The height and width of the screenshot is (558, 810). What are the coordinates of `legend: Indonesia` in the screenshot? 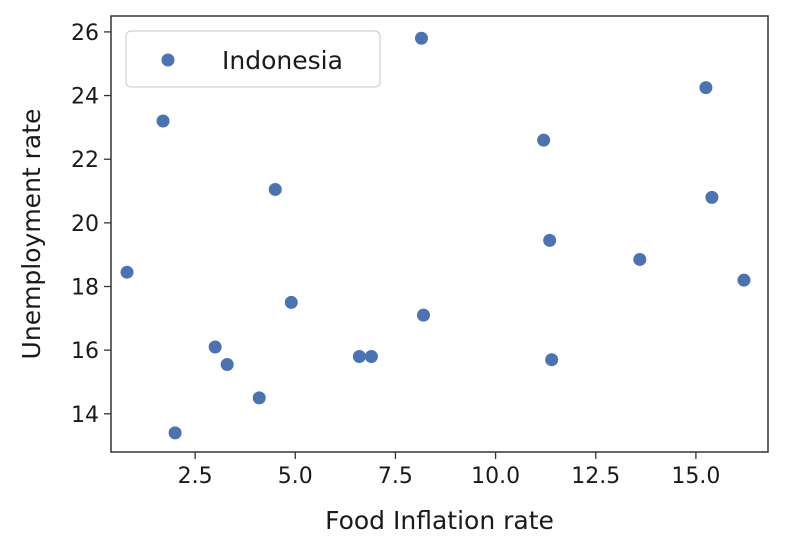 It's located at (253, 59).